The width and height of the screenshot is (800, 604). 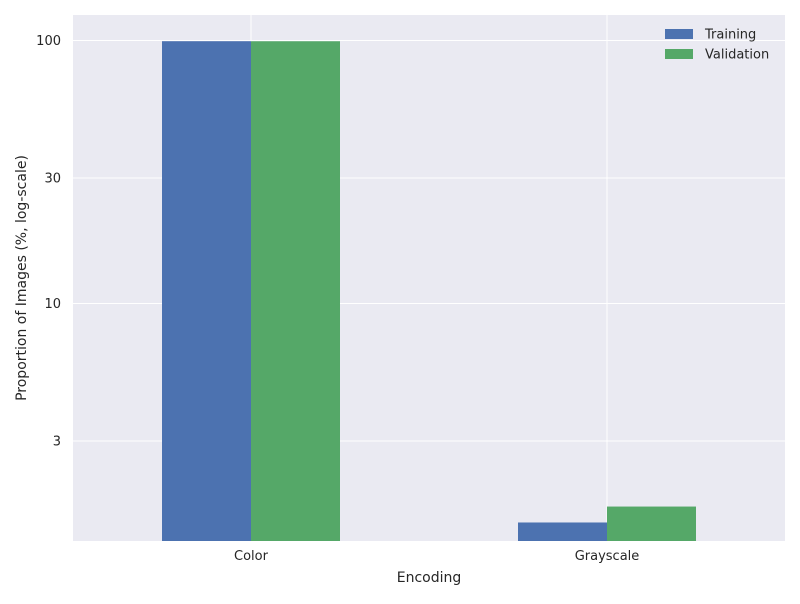 What do you see at coordinates (562, 531) in the screenshot?
I see `bar-training-grayscale` at bounding box center [562, 531].